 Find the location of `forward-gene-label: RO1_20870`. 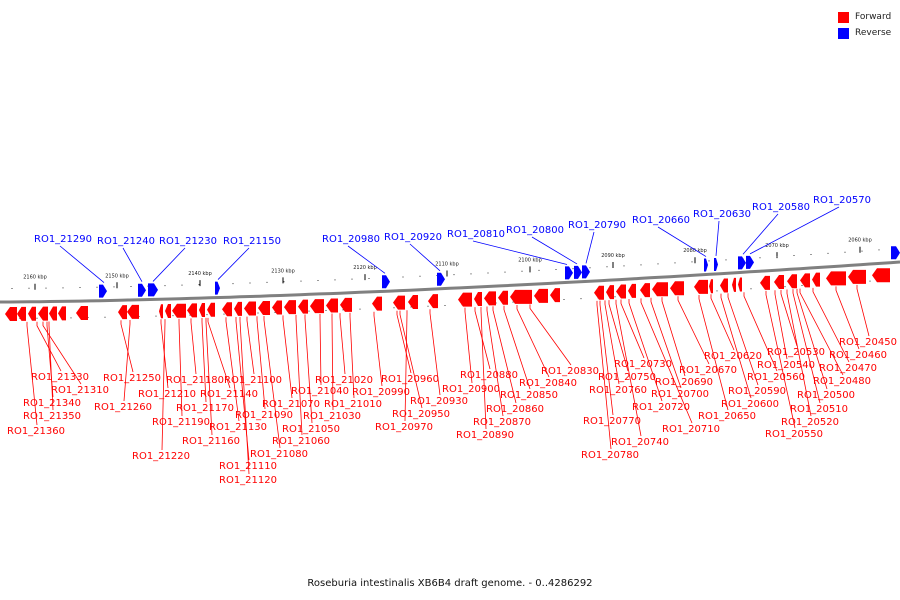

forward-gene-label: RO1_20870 is located at coordinates (502, 422).